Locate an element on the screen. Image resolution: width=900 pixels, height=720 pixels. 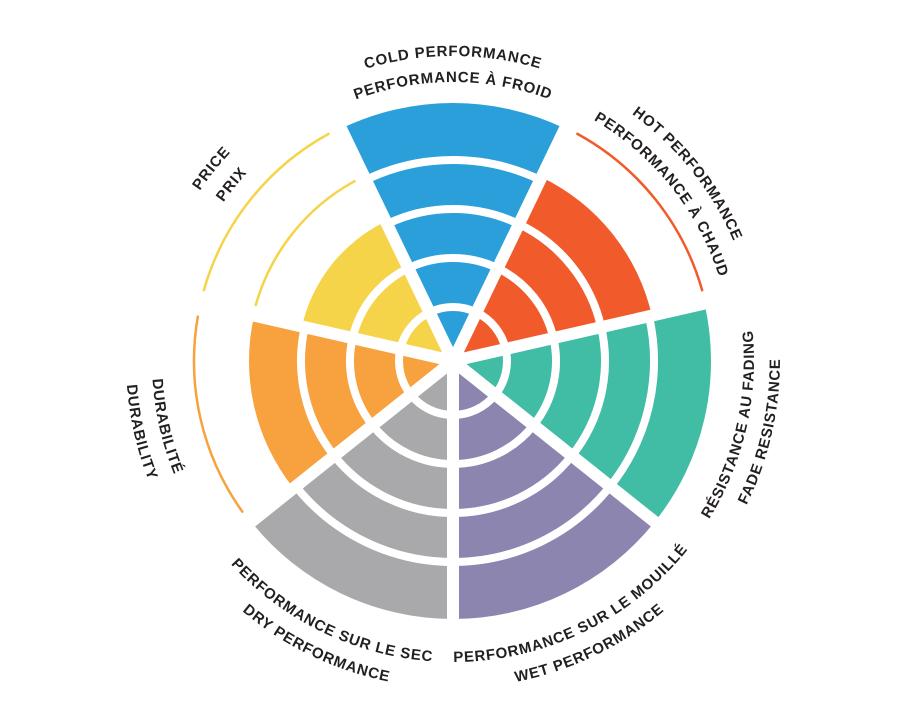
label-text-cold-performance-fr: PERFORMANCE À FROID is located at coordinates (452, 86).